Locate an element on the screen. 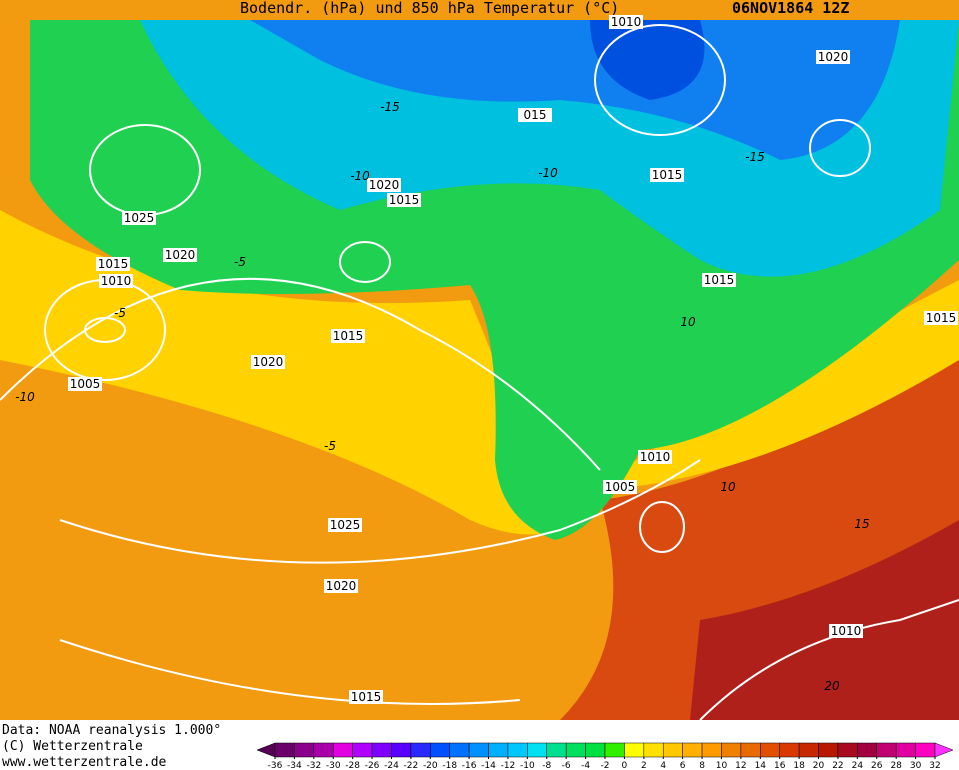 The image size is (959, 770). colorbar-tick-label: 10 is located at coordinates (722, 765).